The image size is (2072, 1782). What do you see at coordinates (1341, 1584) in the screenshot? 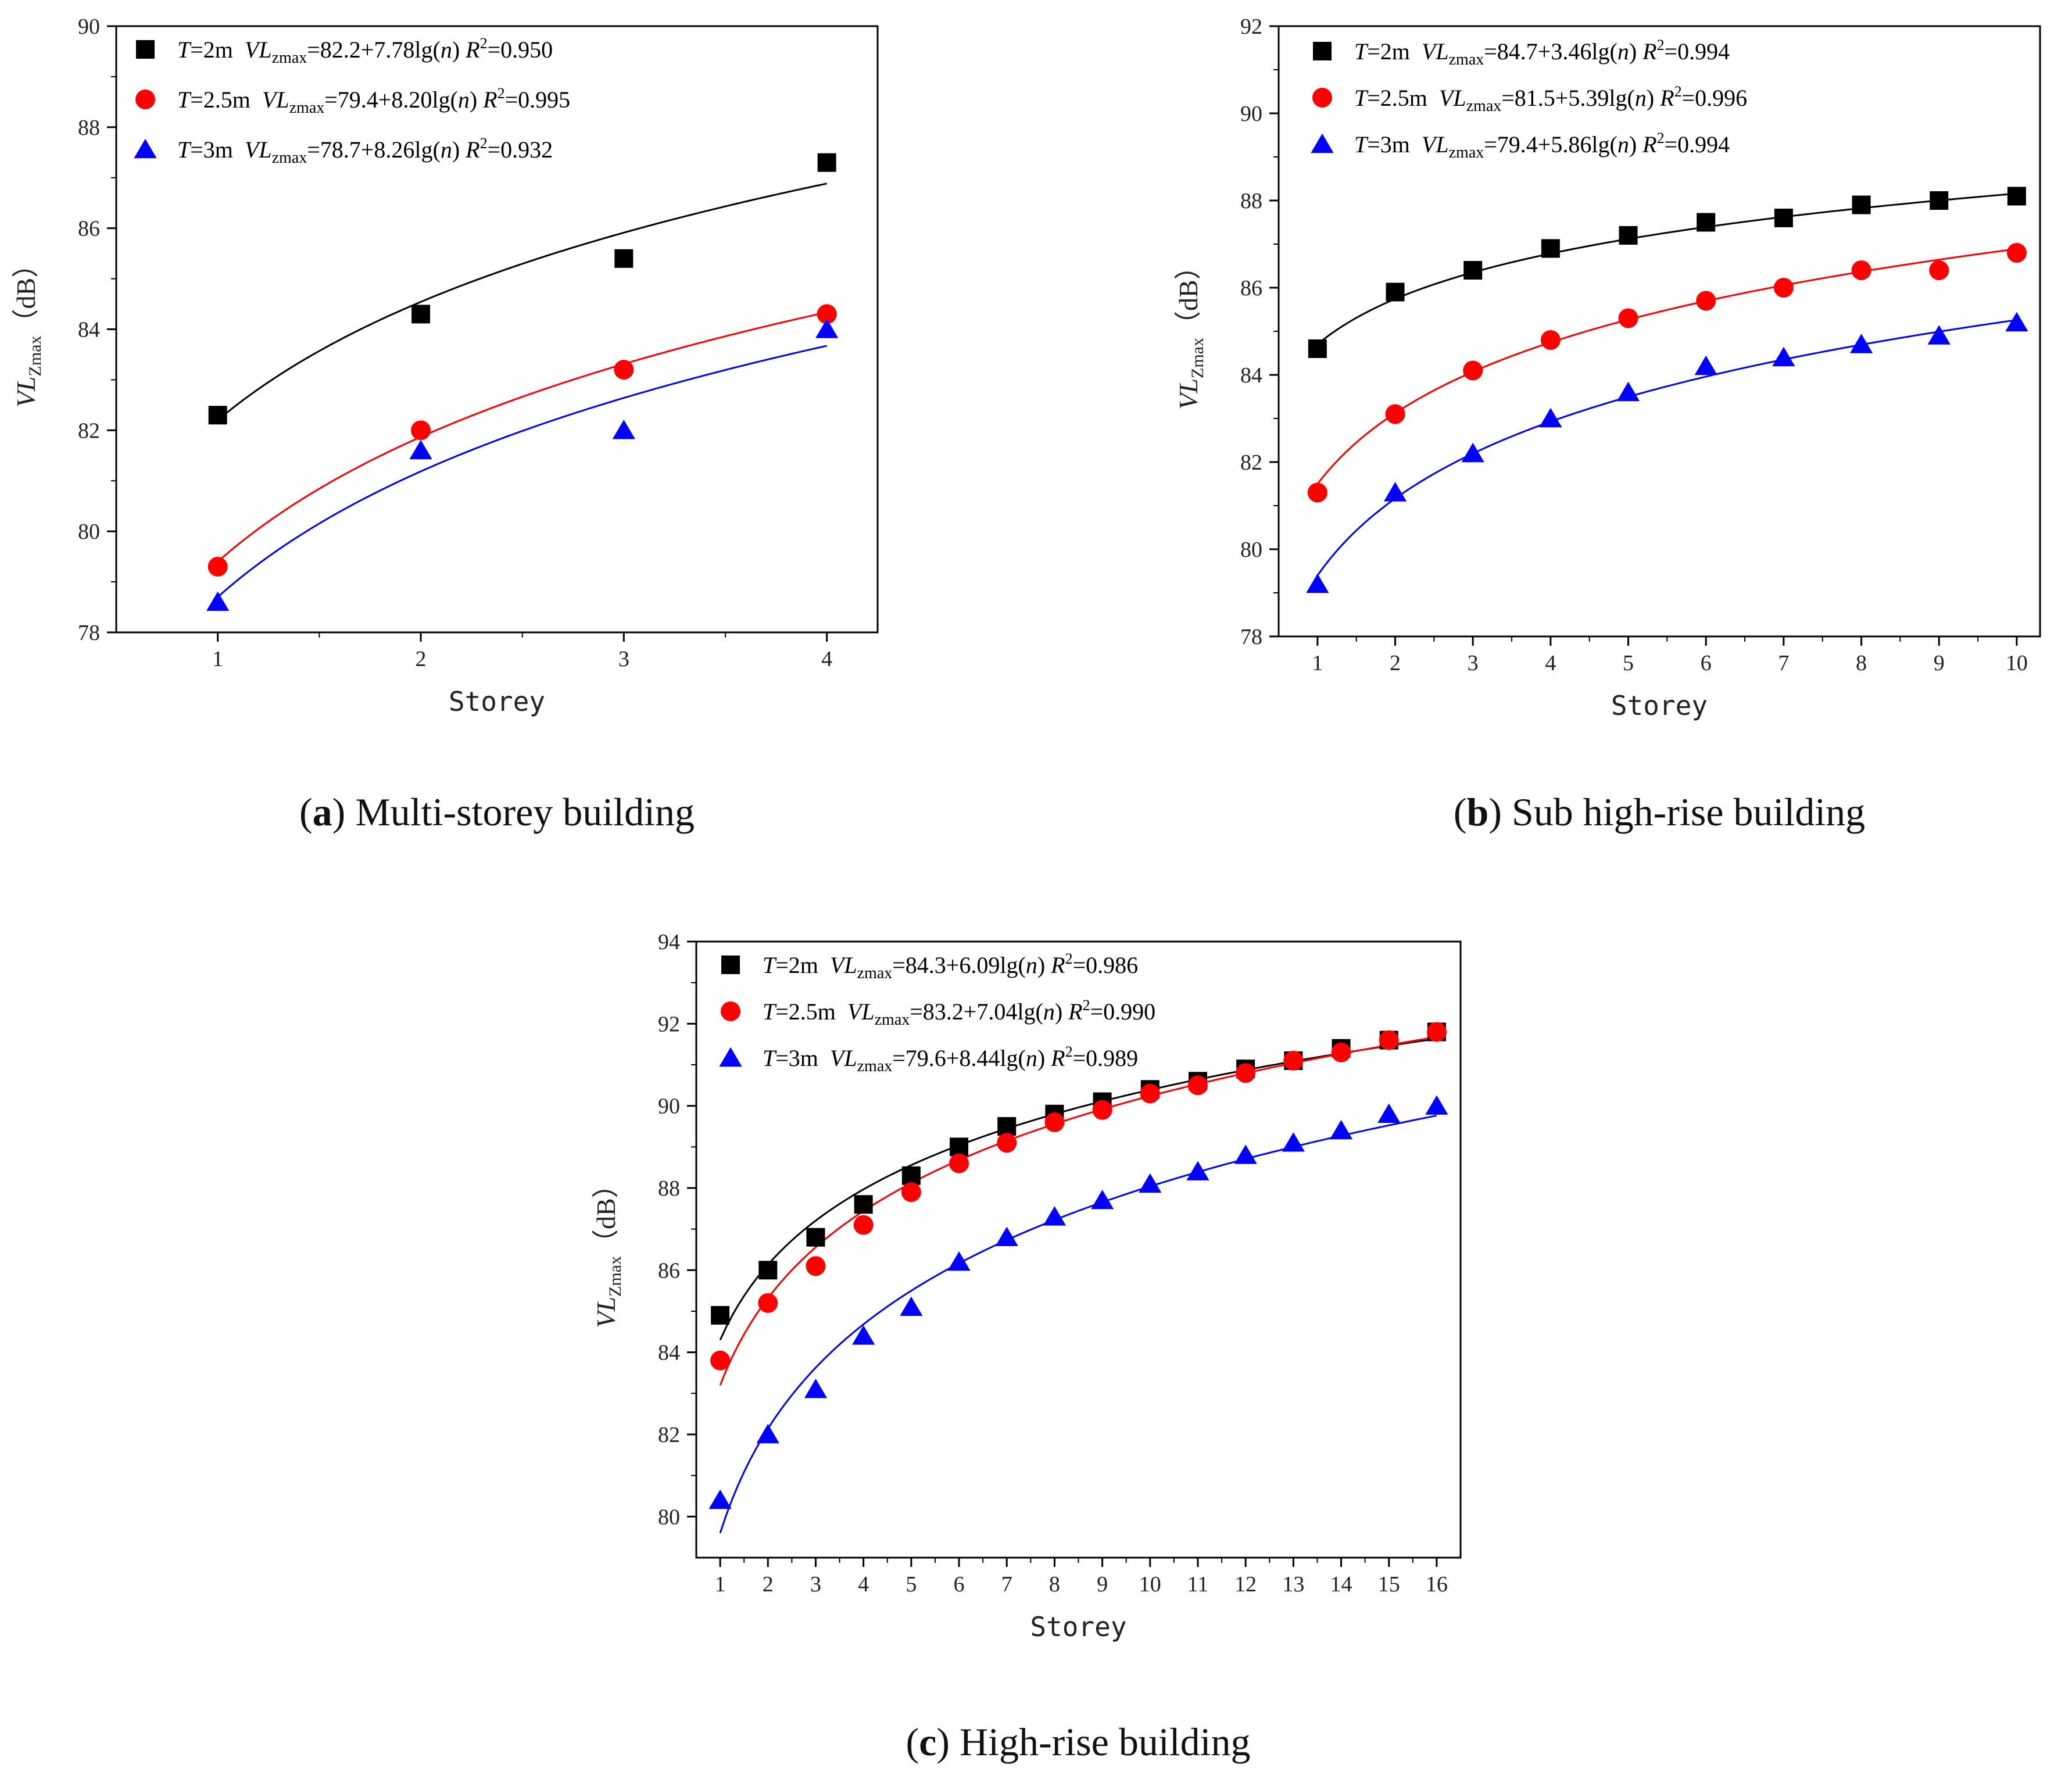
I see `x-tick-label: 14` at bounding box center [1341, 1584].